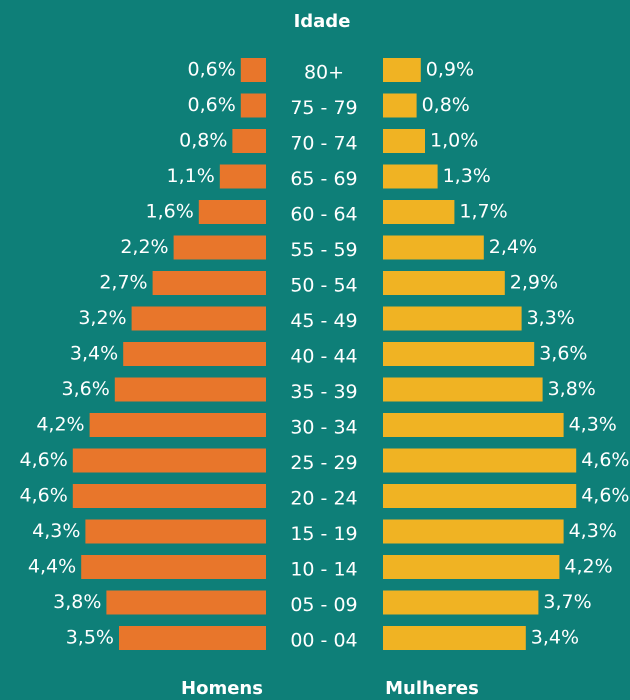 The height and width of the screenshot is (700, 630). I want to click on value-label: 2,9%, so click(534, 283).